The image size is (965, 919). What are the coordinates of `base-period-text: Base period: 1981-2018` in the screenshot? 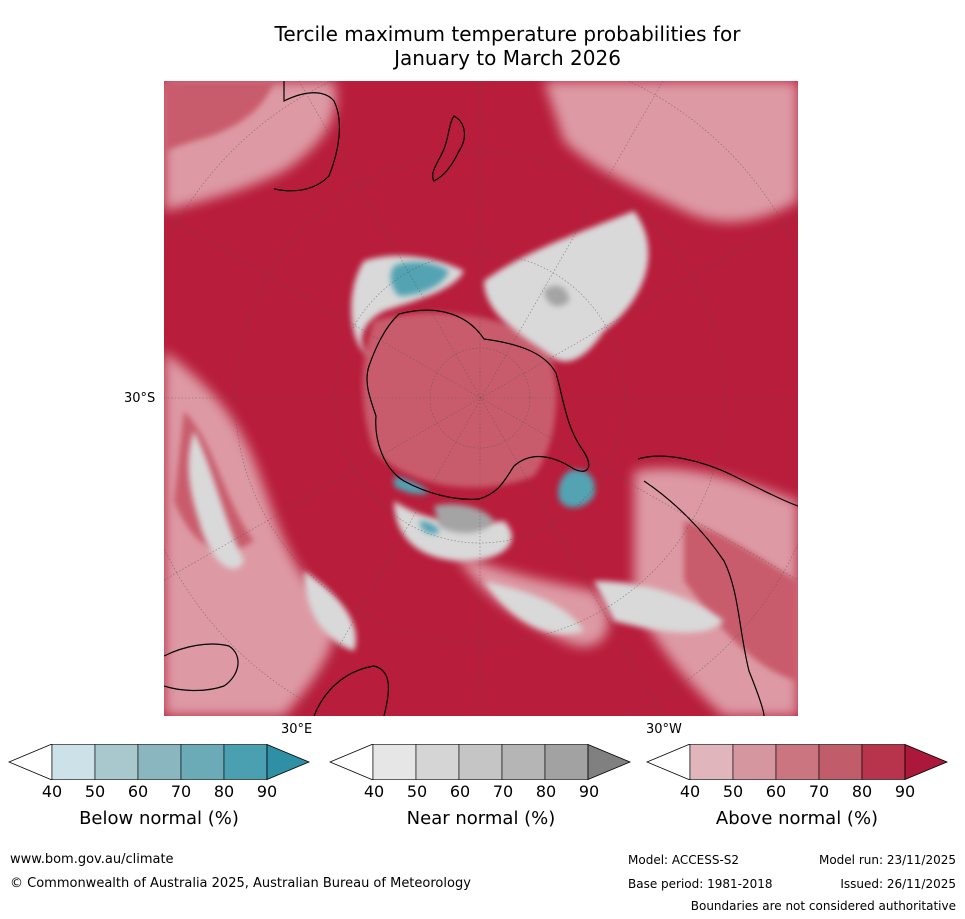 It's located at (700, 884).